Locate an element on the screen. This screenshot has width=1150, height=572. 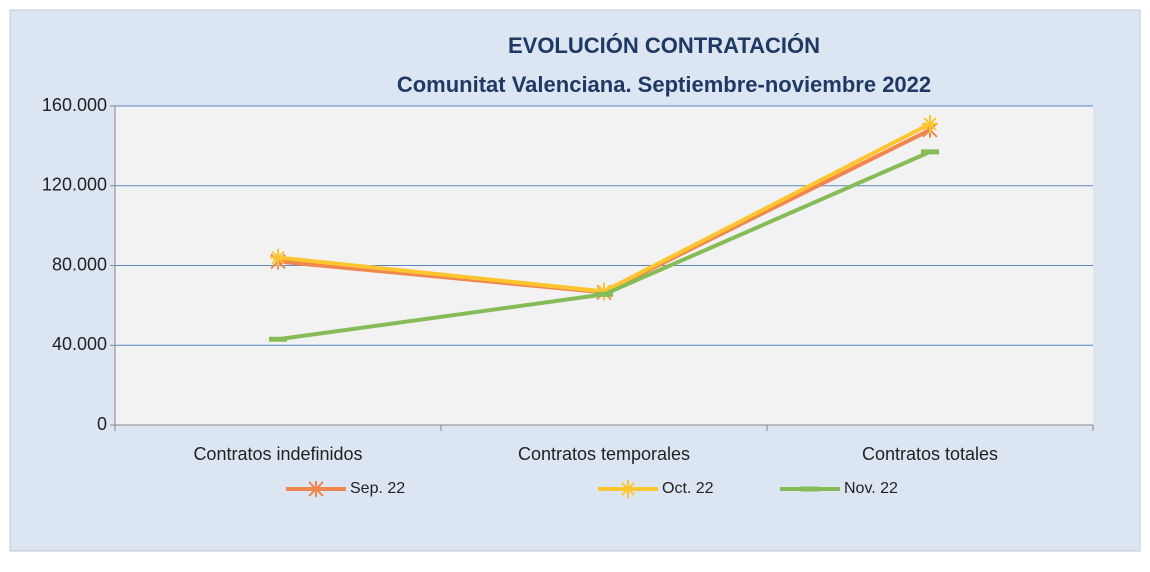
y-tick-label: 160.000 is located at coordinates (74, 105).